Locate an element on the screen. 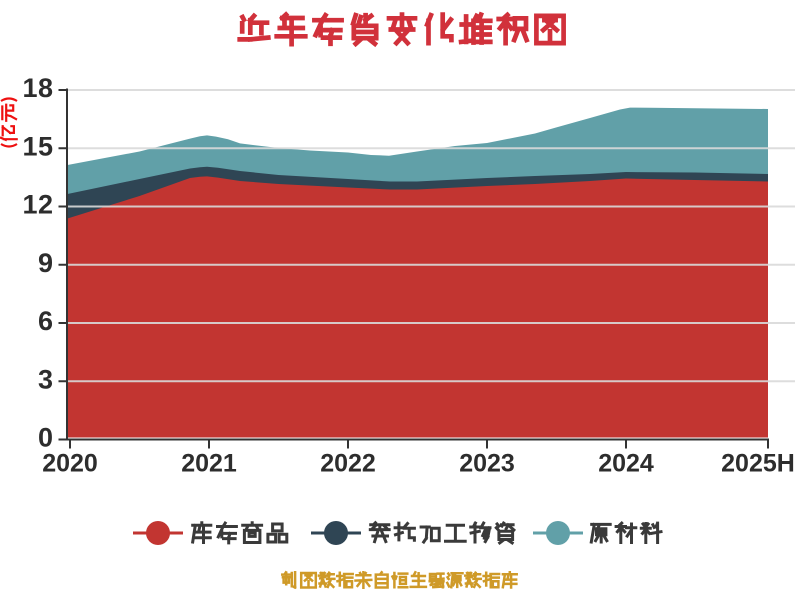 The height and width of the screenshot is (600, 800). svg-text: 2025H is located at coordinates (758, 464).